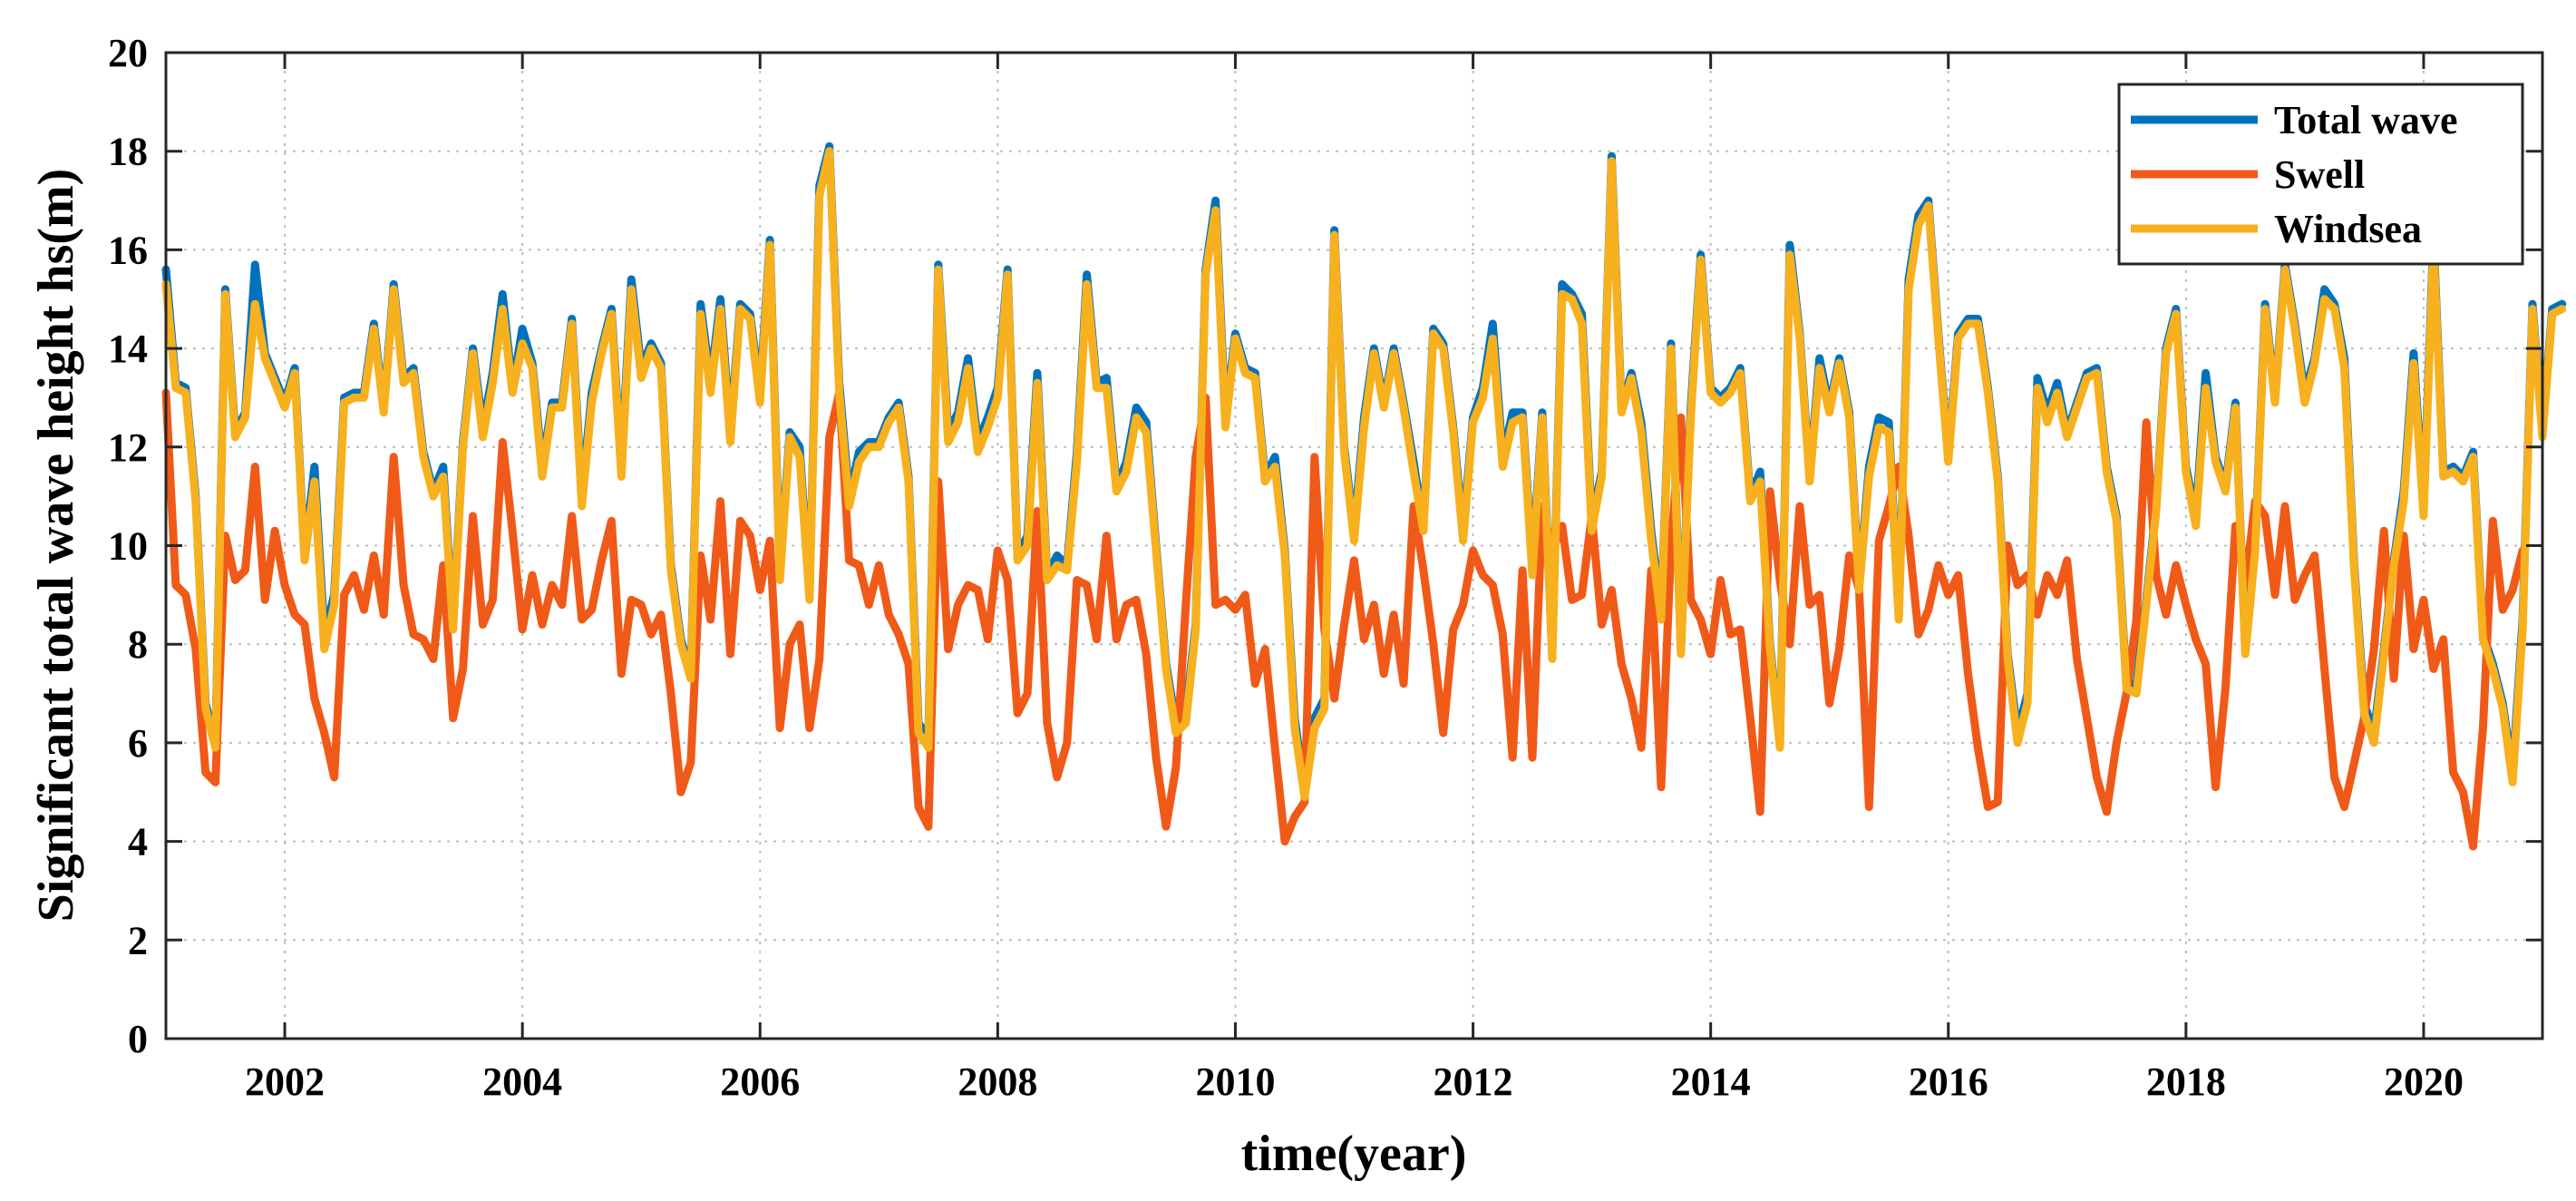 This screenshot has height=1201, width=2576. What do you see at coordinates (128, 250) in the screenshot?
I see `y-tick-label: 16` at bounding box center [128, 250].